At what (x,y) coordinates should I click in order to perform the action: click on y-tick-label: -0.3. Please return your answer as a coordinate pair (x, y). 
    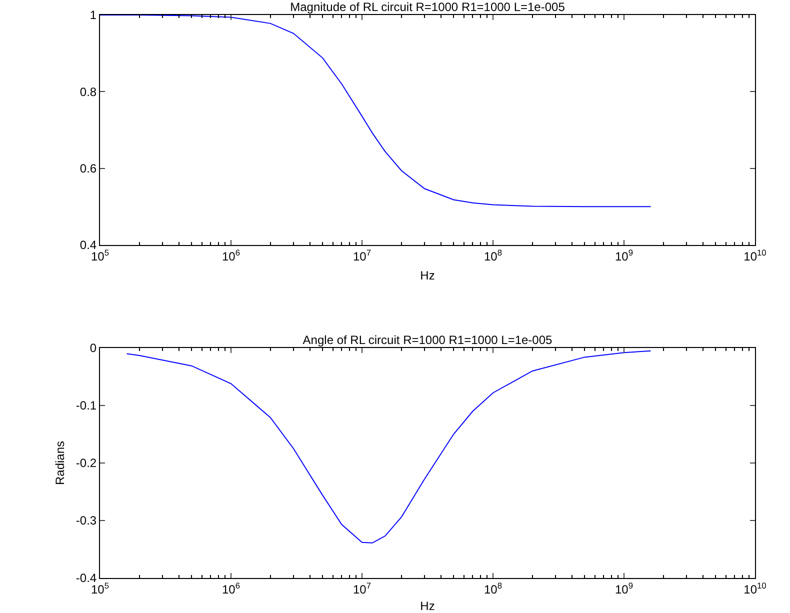
    Looking at the image, I should click on (86, 521).